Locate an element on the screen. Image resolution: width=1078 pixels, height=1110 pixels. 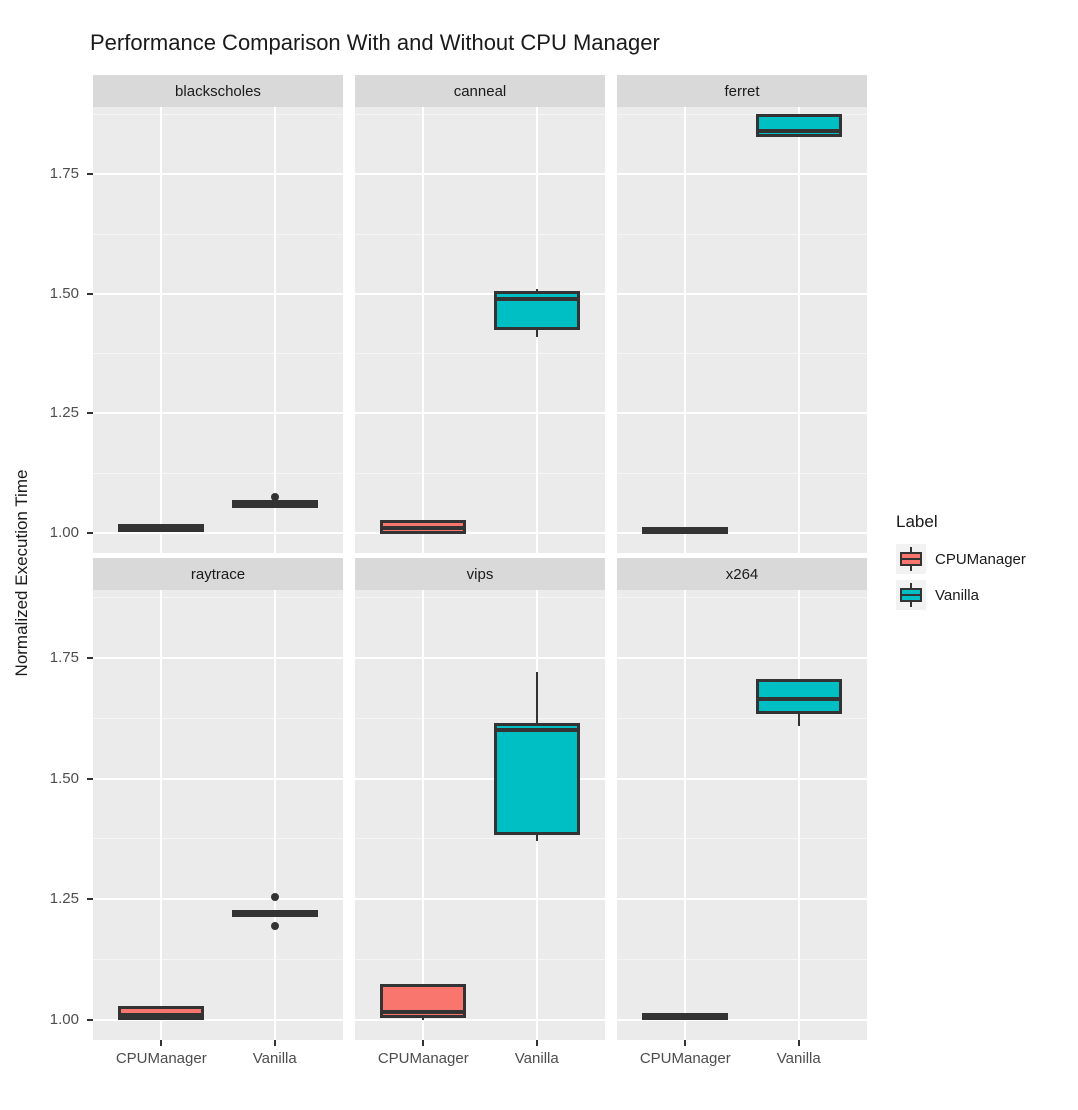
facet-panel-x264 is located at coordinates (742, 815).